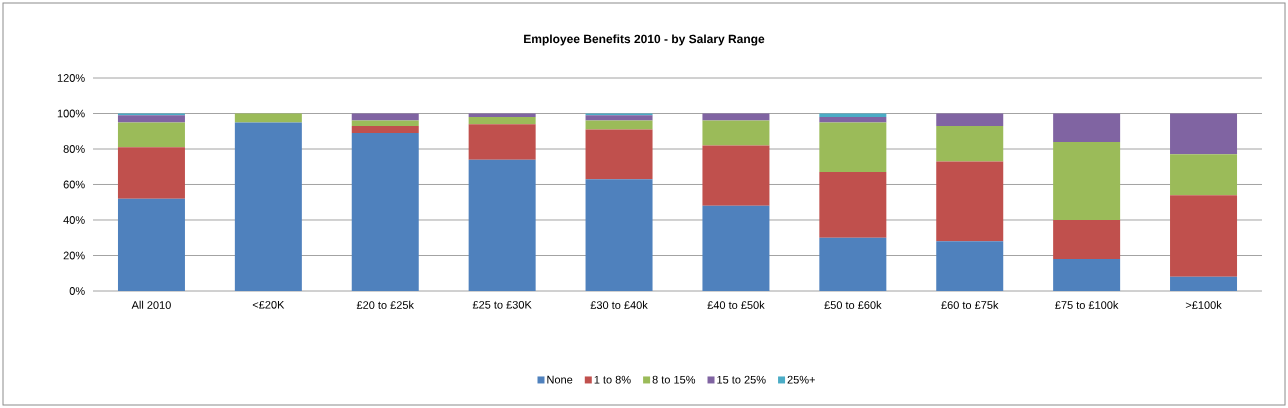 The image size is (1288, 408). Describe the element at coordinates (741, 379) in the screenshot. I see `legend-label: 15 to 25%` at that location.